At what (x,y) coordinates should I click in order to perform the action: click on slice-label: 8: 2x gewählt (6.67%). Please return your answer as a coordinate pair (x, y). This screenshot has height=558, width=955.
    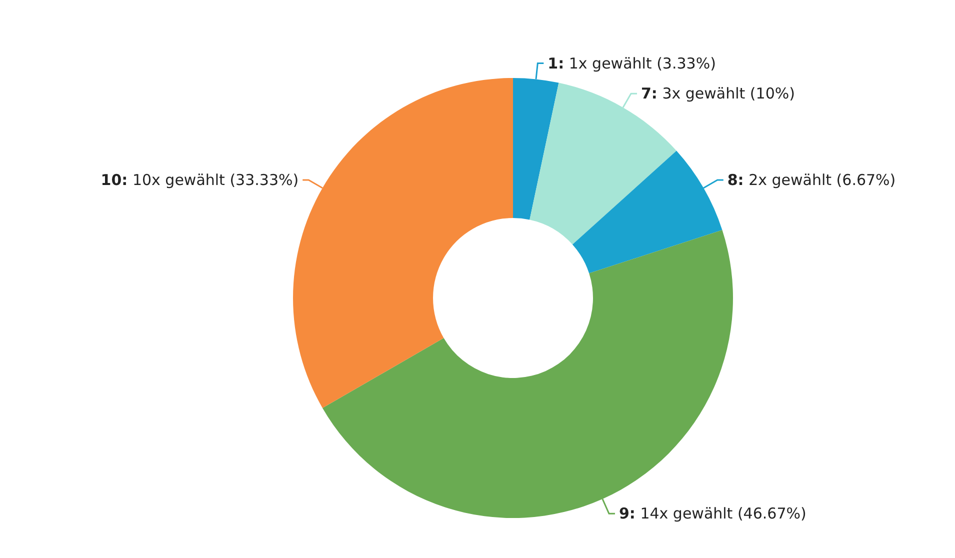
    Looking at the image, I should click on (811, 180).